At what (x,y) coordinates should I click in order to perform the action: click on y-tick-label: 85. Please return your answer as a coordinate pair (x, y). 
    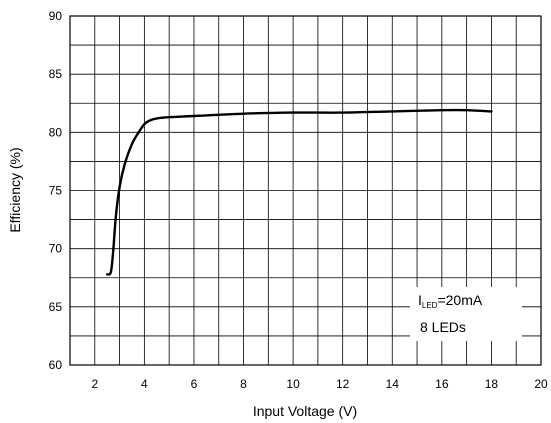
    Looking at the image, I should click on (56, 74).